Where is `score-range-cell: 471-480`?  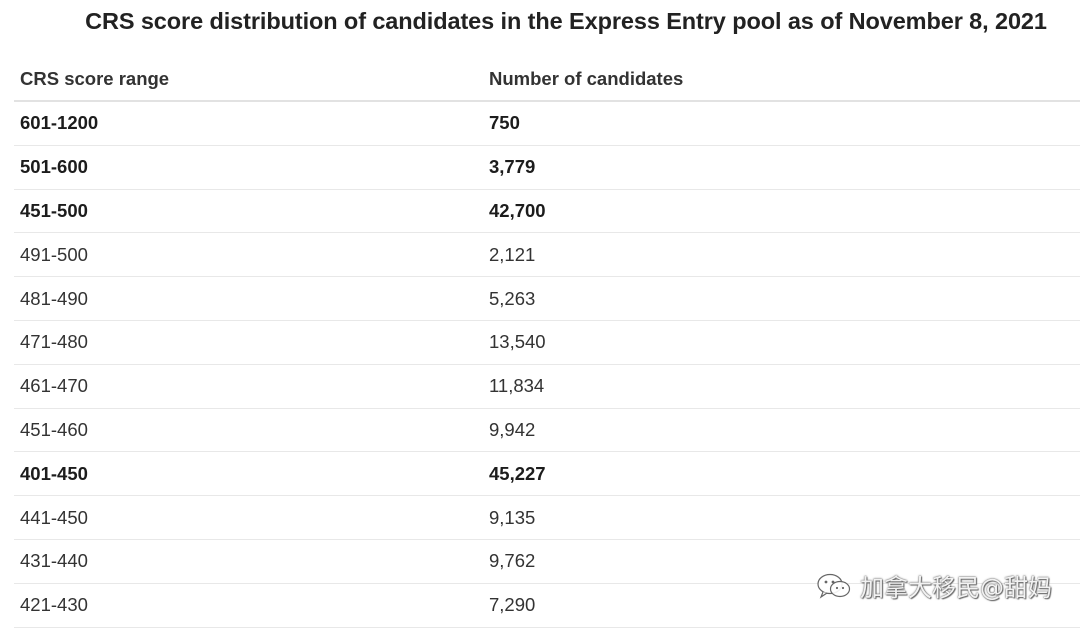
score-range-cell: 471-480 is located at coordinates (248, 342).